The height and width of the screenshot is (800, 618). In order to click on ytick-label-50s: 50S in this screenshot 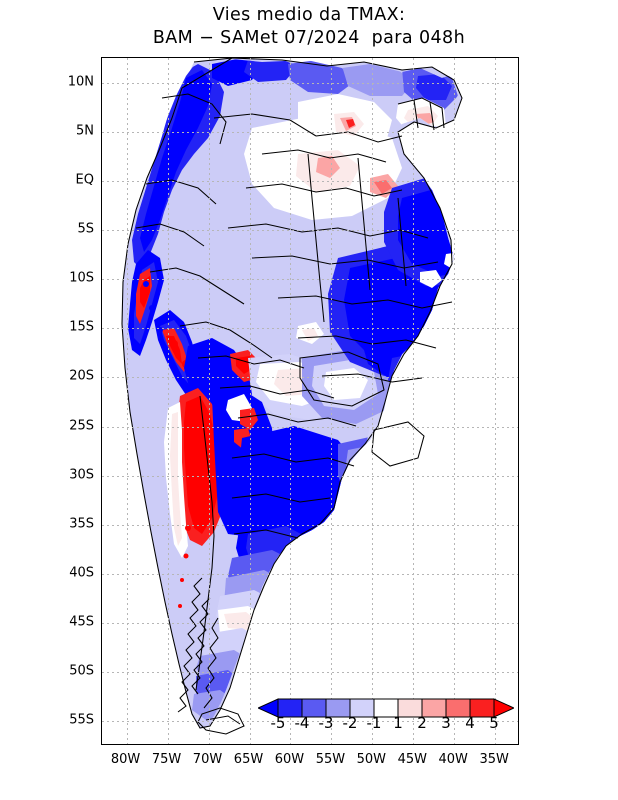, I will do `click(81, 671)`.